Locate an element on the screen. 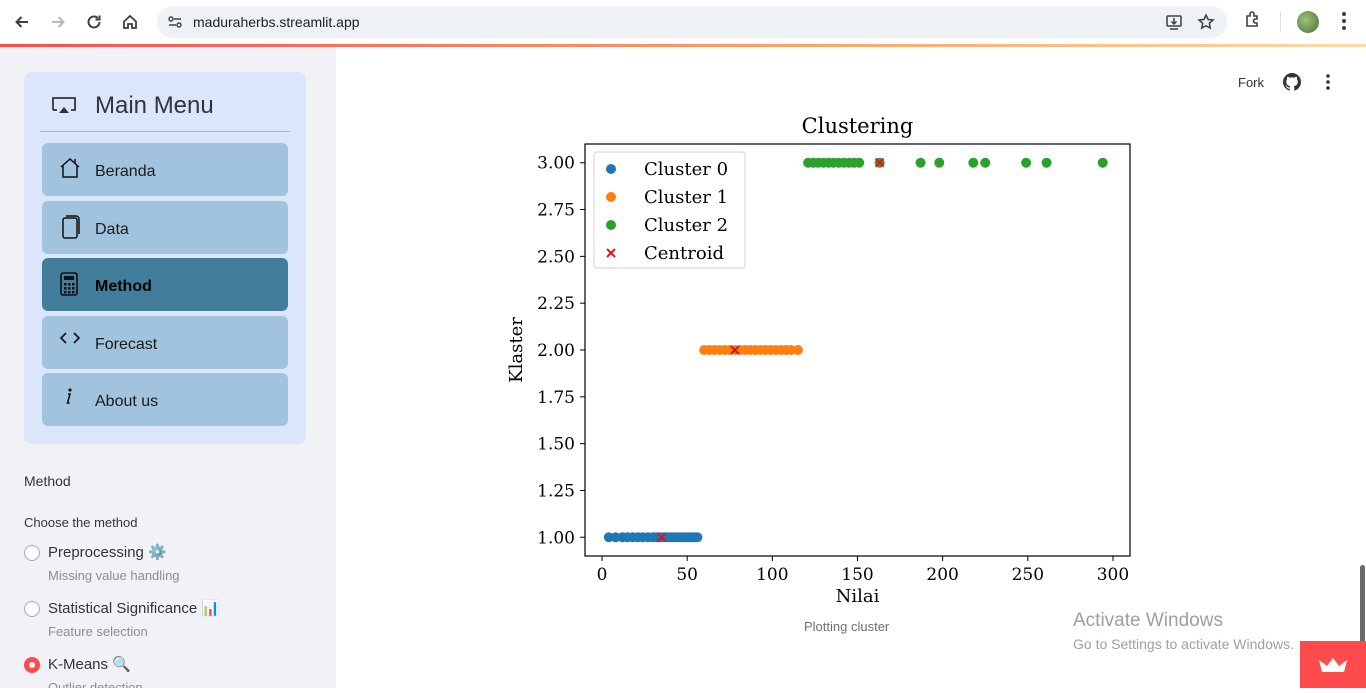  address-bar: maduraherbs.streamlit.app is located at coordinates (692, 22).